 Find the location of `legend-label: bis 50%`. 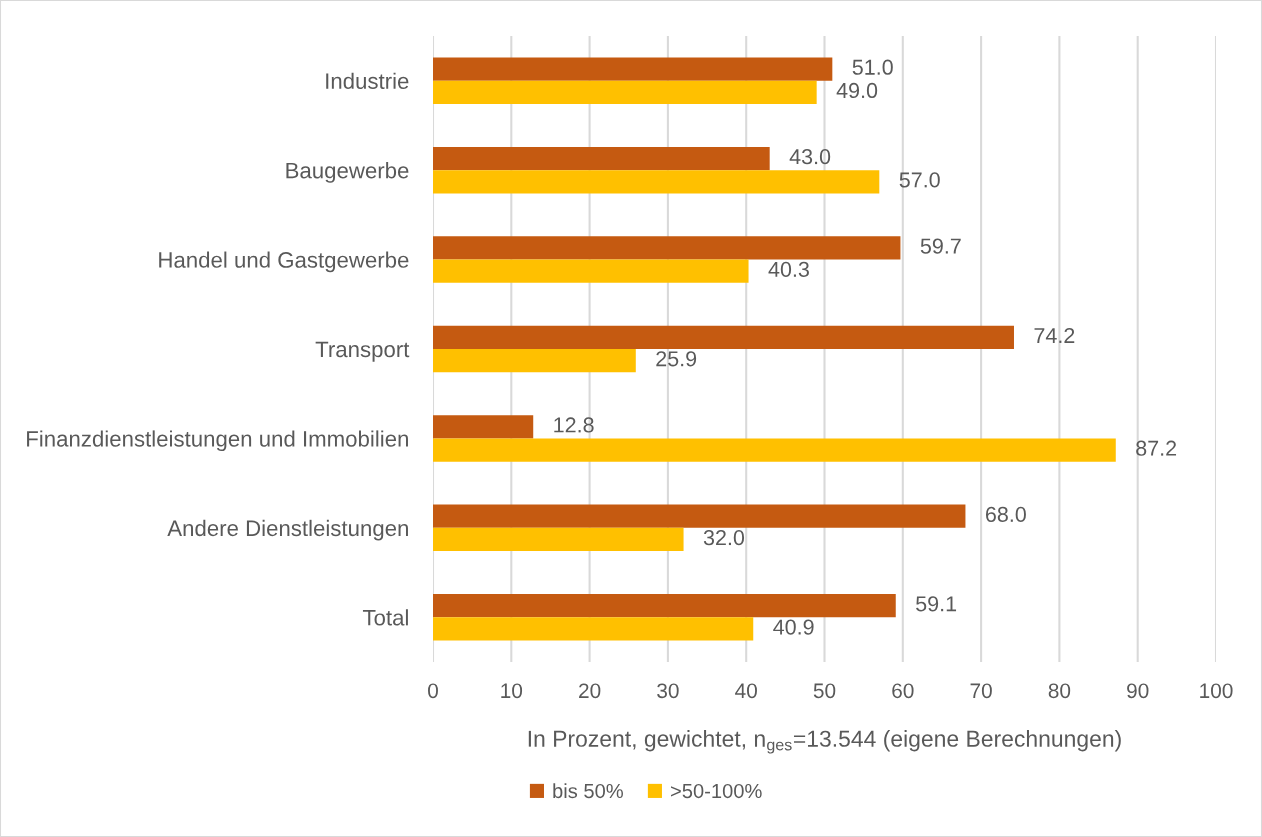

legend-label: bis 50% is located at coordinates (588, 791).